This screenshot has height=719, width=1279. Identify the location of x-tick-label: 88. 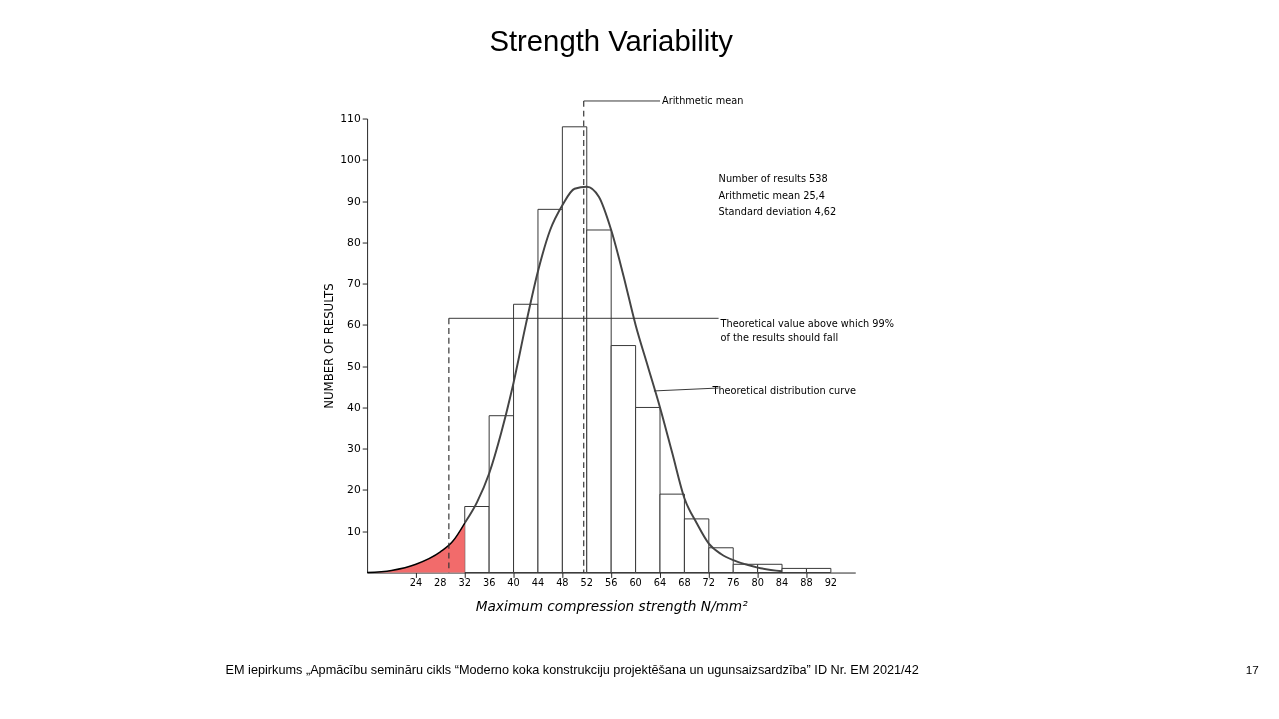
(806, 583).